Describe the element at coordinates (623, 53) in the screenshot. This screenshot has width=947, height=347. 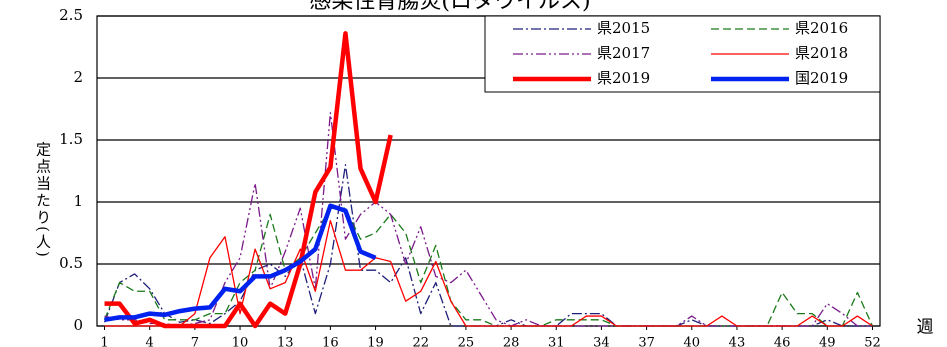
I see `legend-label: 県2017` at that location.